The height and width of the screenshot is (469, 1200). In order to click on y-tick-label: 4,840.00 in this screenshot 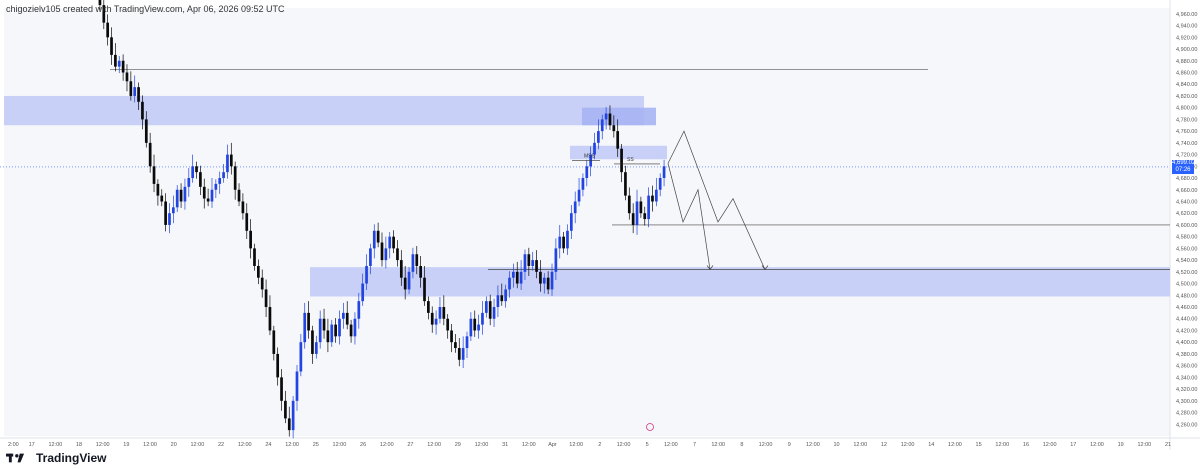, I will do `click(1186, 85)`.